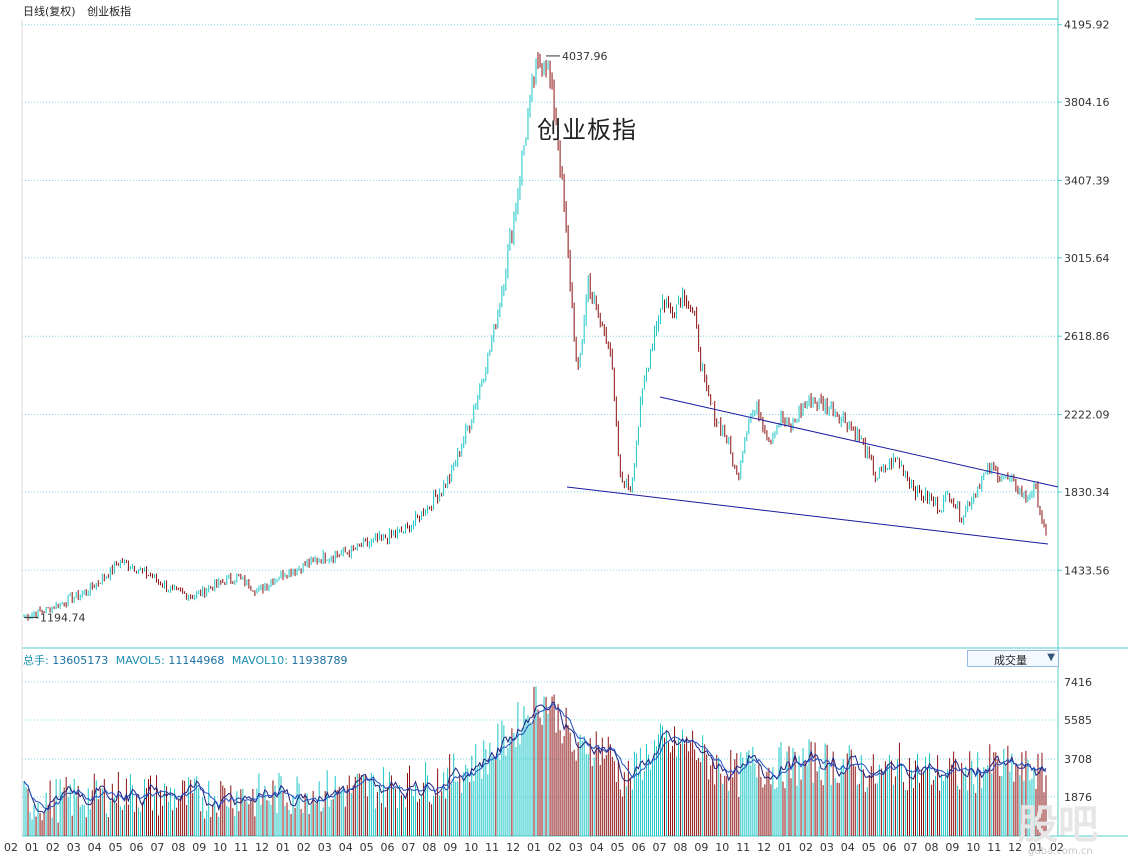  Describe the element at coordinates (1058, 825) in the screenshot. I see `watermark-logo: 股吧` at that location.